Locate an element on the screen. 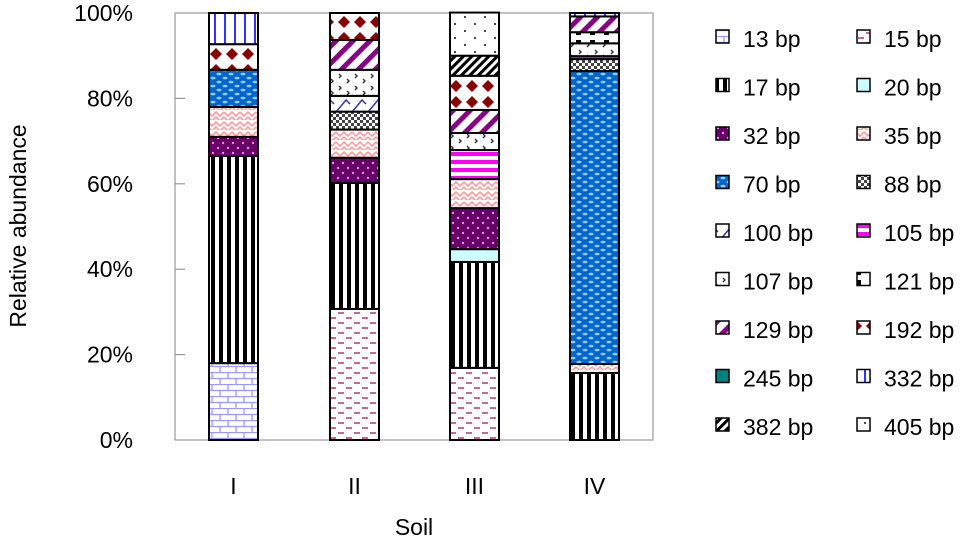 The image size is (975, 543). legend-label: 88 bp is located at coordinates (913, 185).